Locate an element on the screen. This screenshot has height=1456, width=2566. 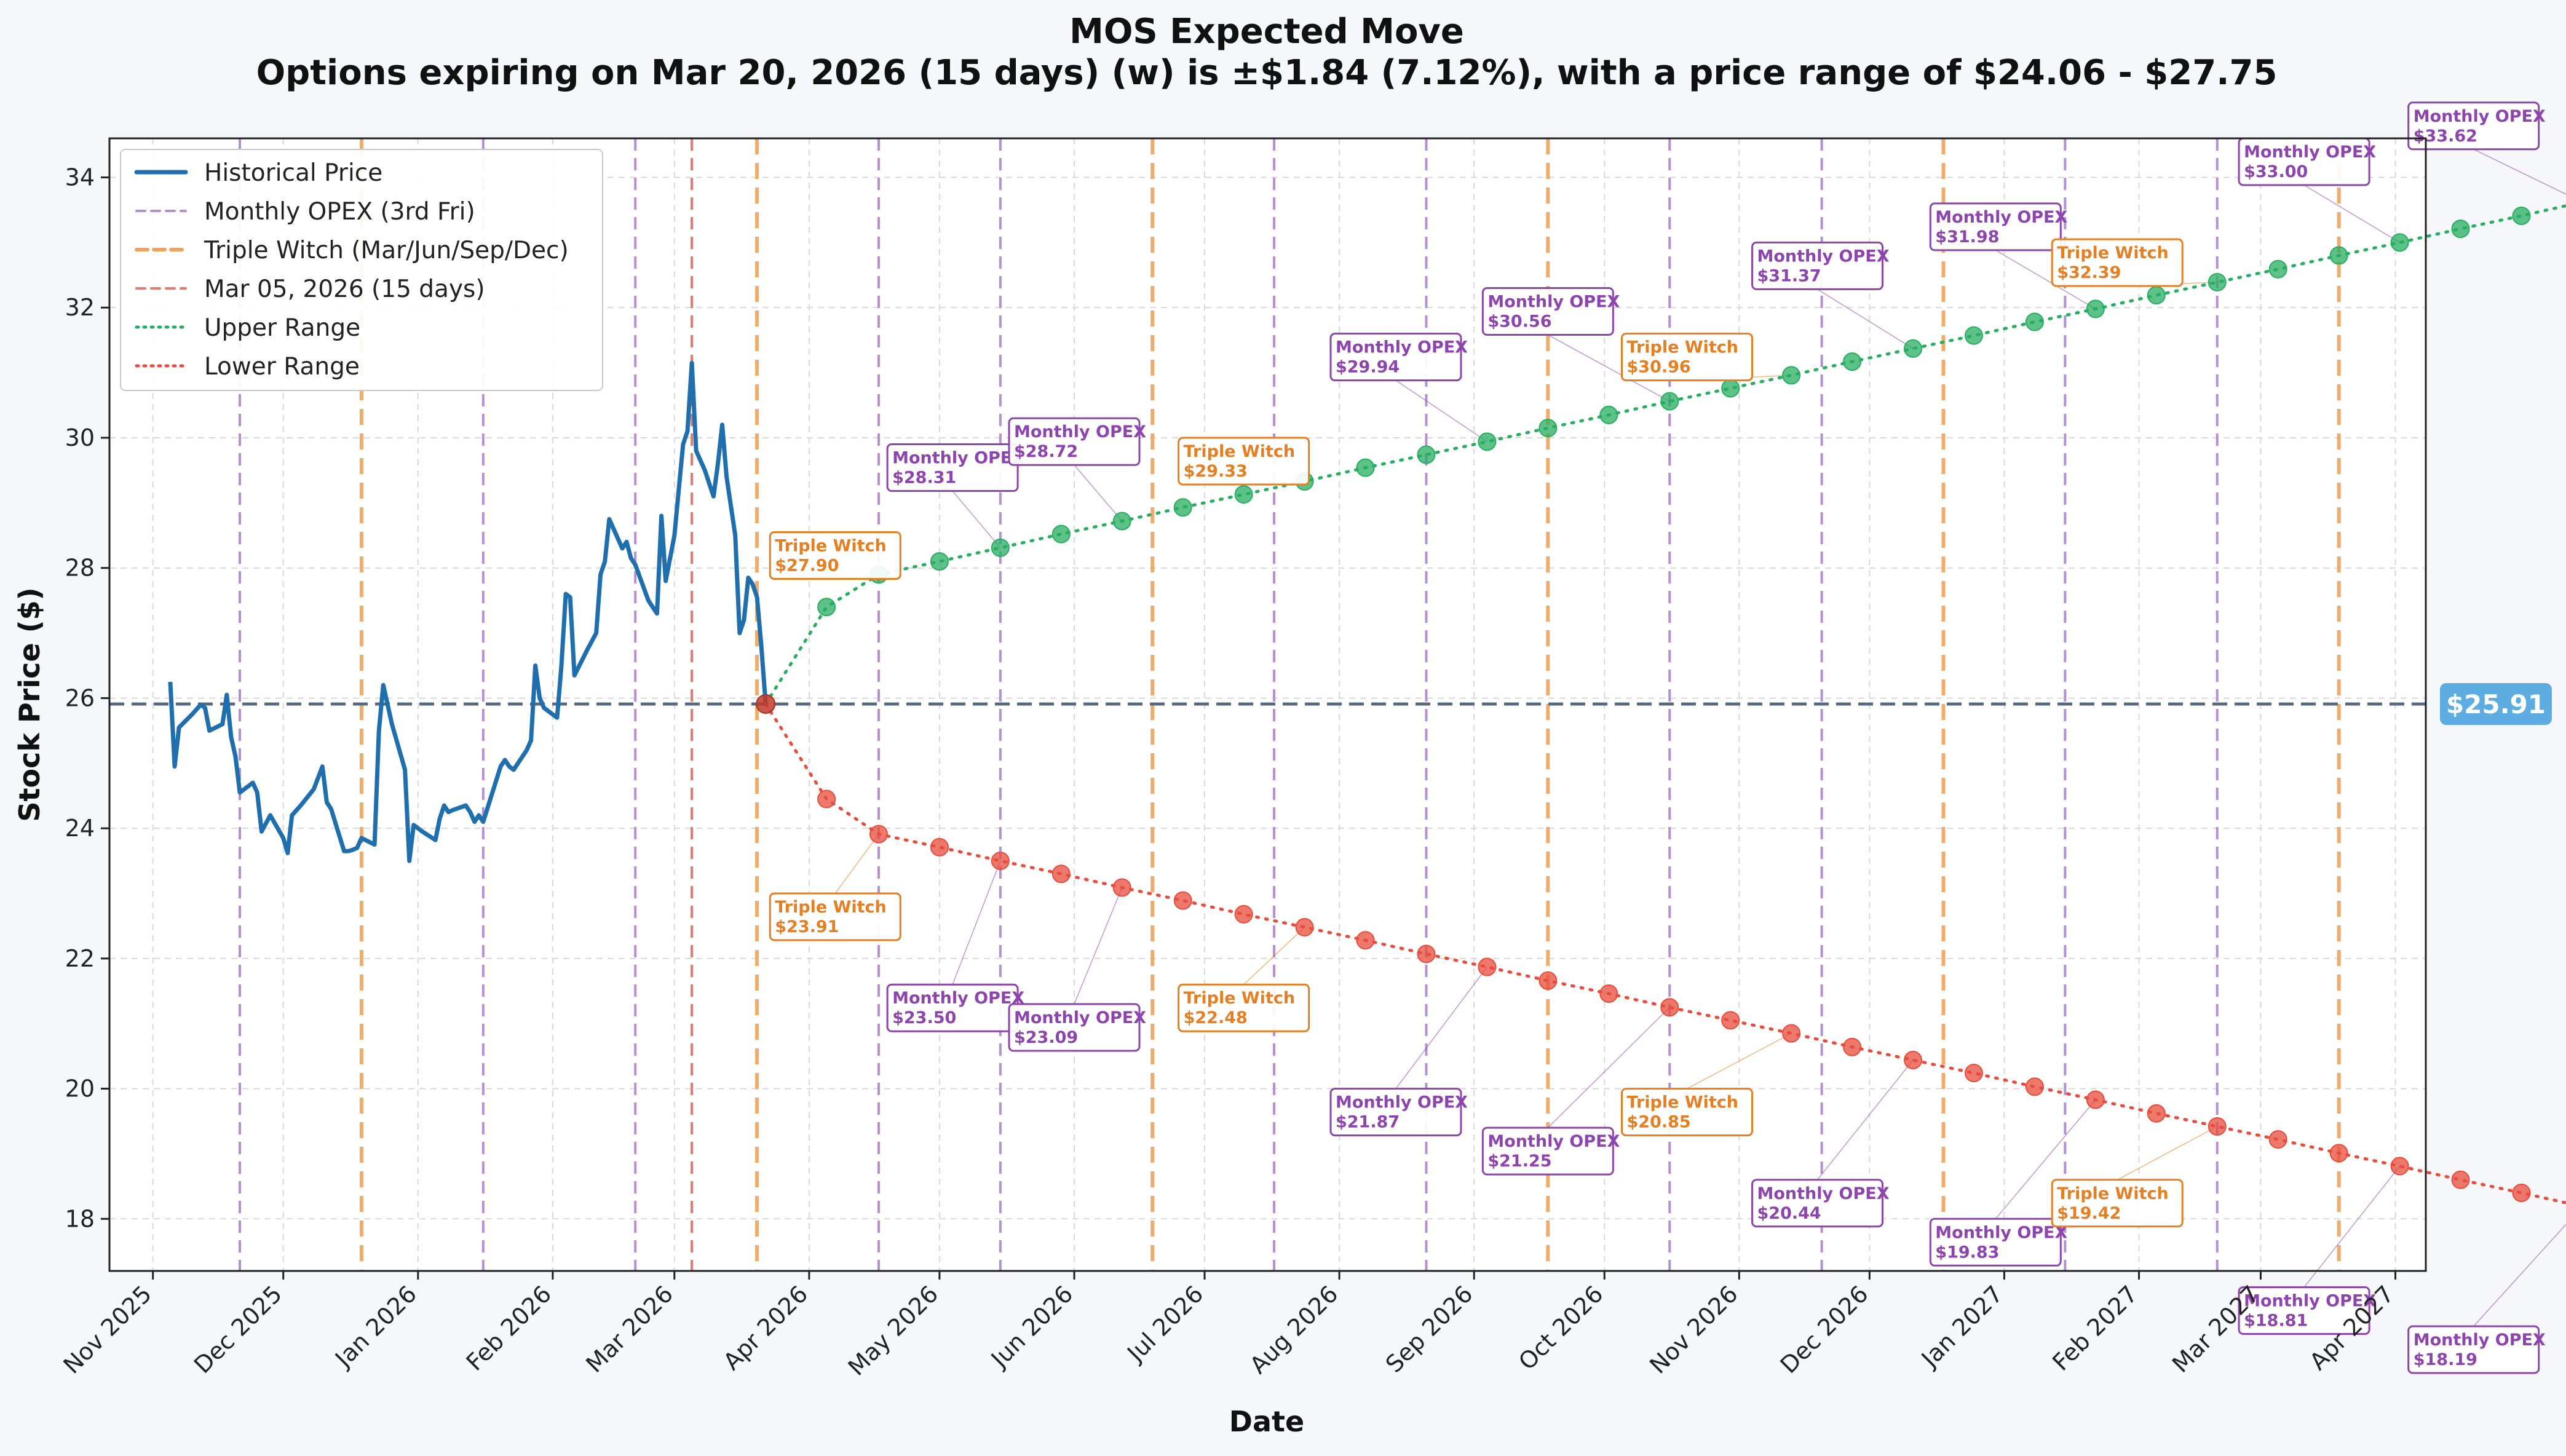
legend-frame is located at coordinates (361, 270).